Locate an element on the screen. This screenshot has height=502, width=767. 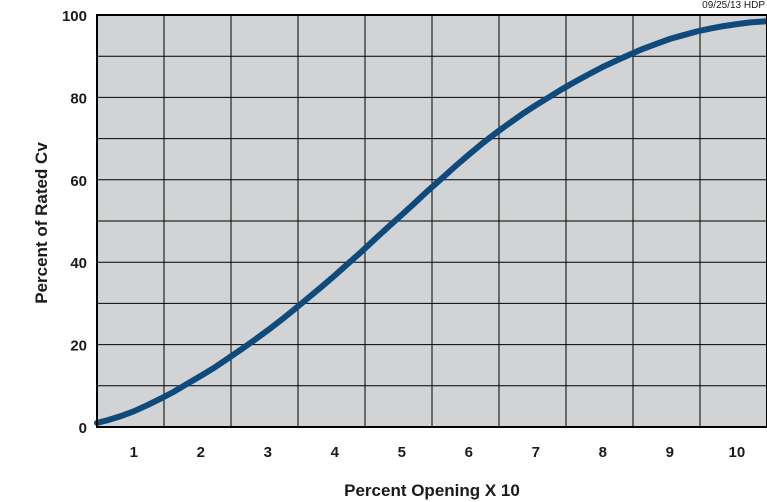
y-tick-label: 40 is located at coordinates (78, 263).